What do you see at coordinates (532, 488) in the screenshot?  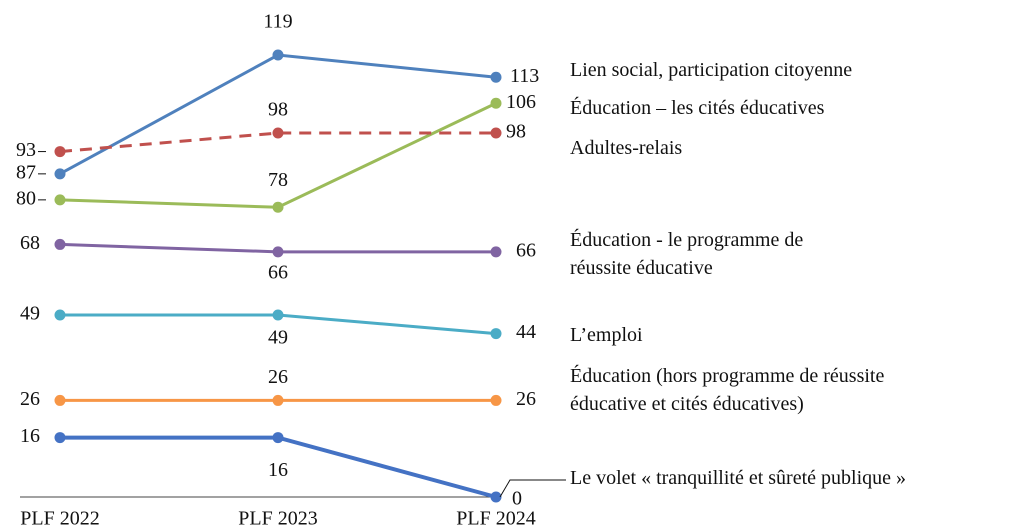 I see `label-leader` at bounding box center [532, 488].